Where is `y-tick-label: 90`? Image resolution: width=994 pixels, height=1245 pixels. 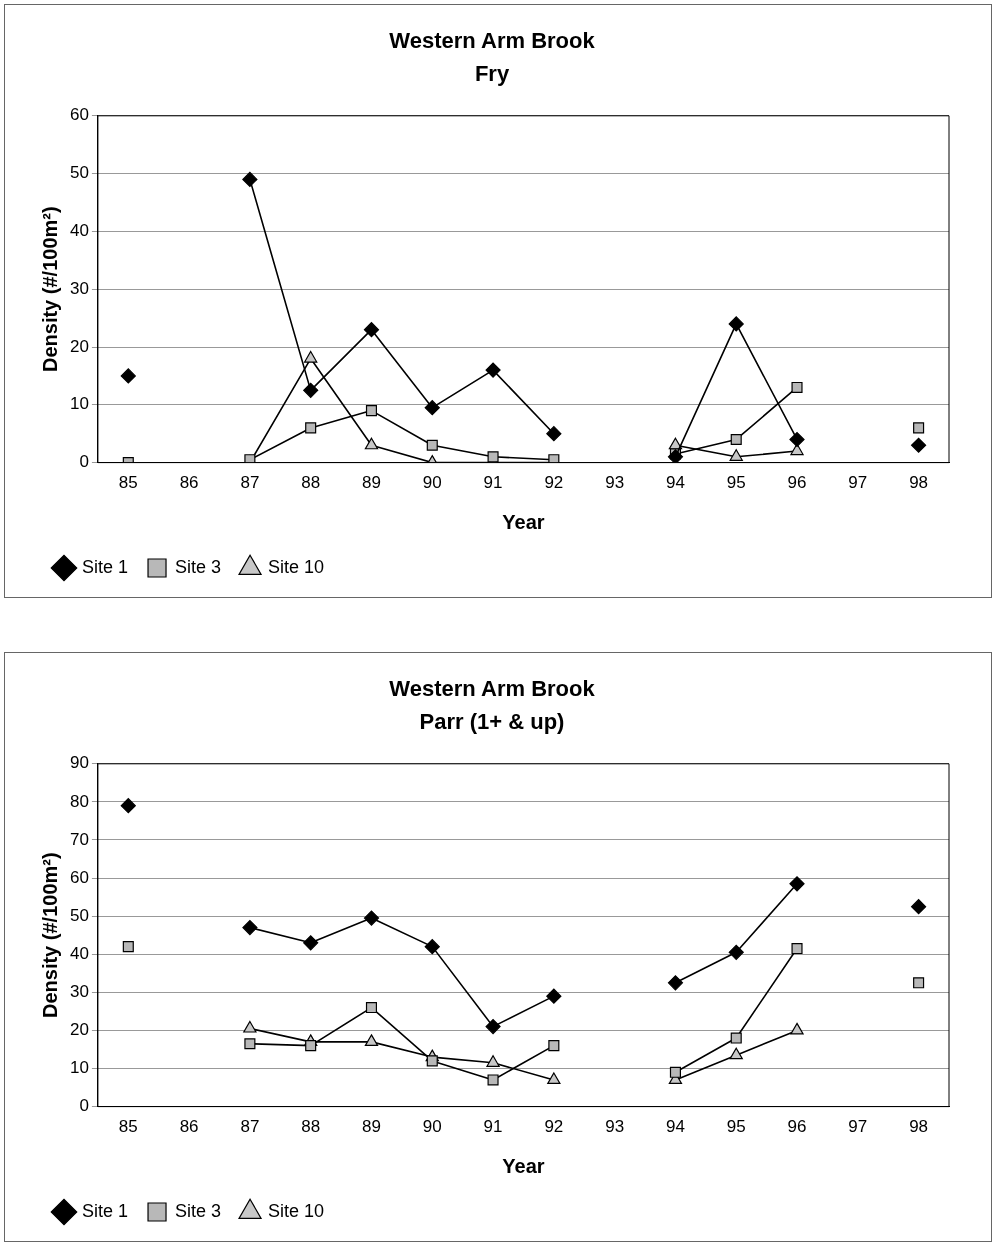
y-tick-label: 90 is located at coordinates (79, 763).